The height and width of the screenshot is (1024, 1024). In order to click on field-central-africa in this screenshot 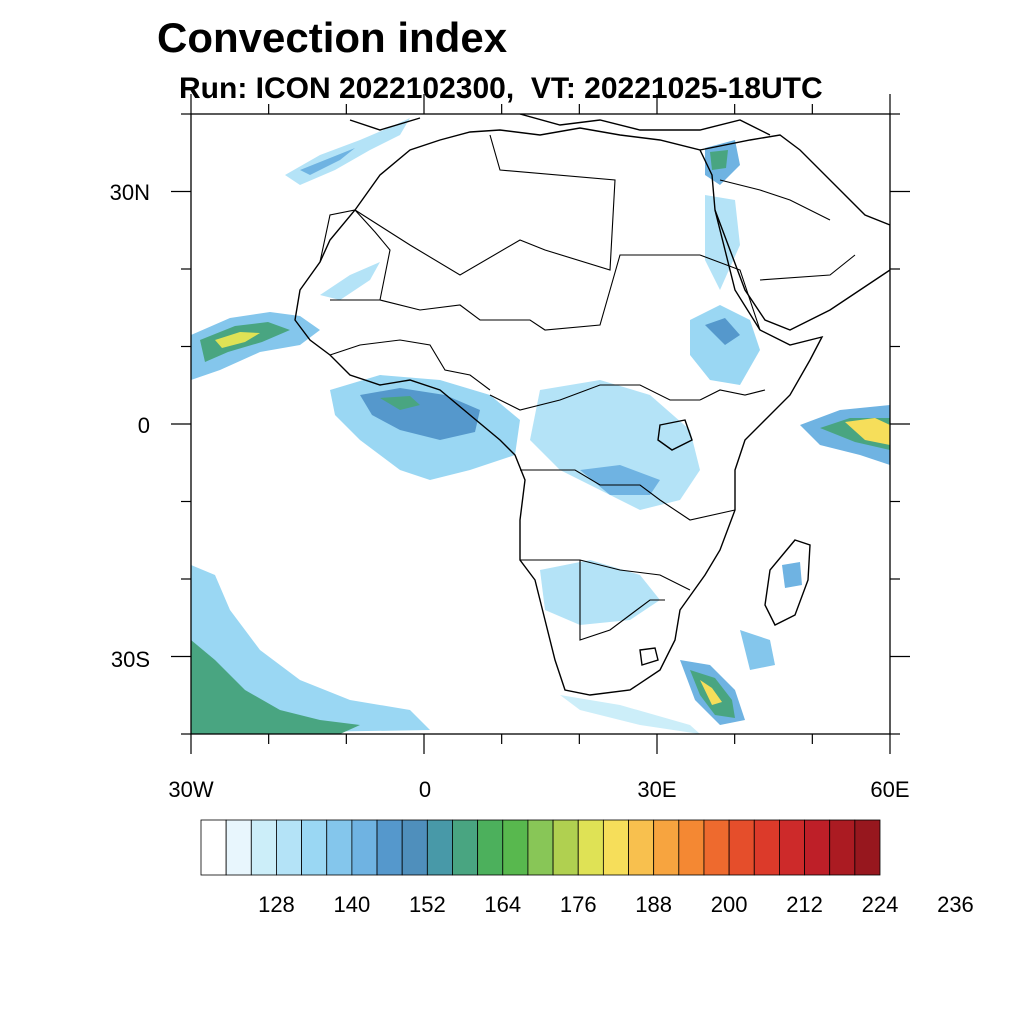, I will do `click(615, 445)`.